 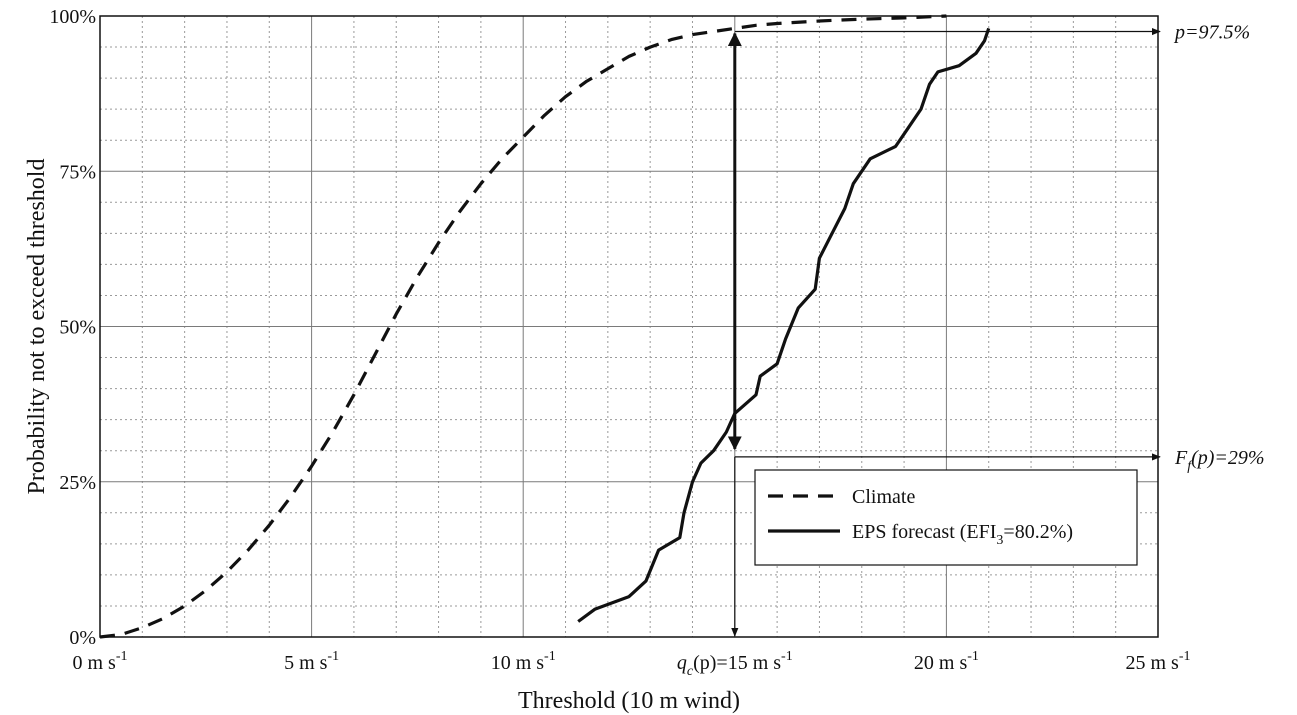 What do you see at coordinates (77, 328) in the screenshot?
I see `y-tick-label: 50%` at bounding box center [77, 328].